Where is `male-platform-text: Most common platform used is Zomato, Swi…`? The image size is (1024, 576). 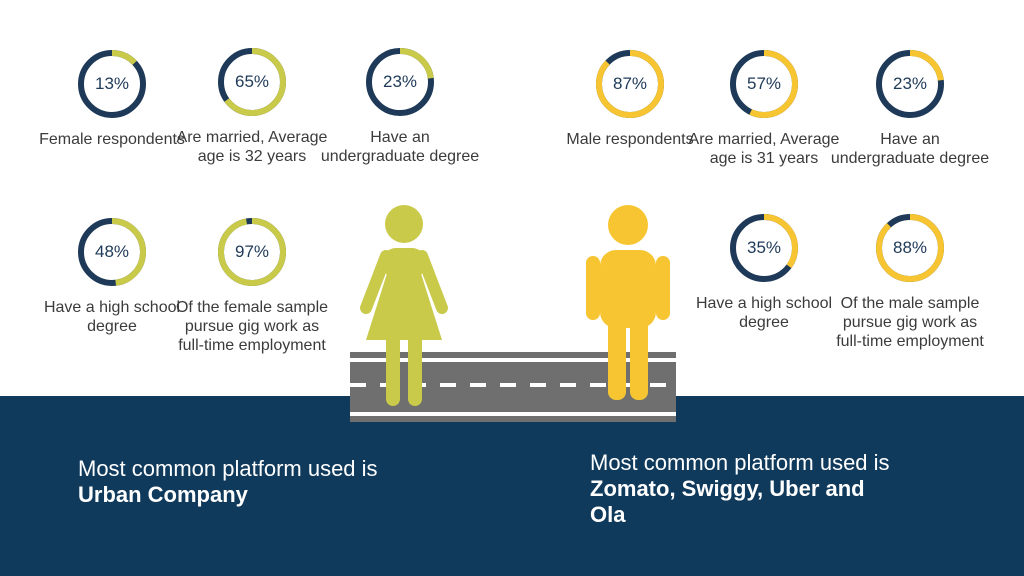 male-platform-text: Most common platform used is Zomato, Swi… is located at coordinates (740, 489).